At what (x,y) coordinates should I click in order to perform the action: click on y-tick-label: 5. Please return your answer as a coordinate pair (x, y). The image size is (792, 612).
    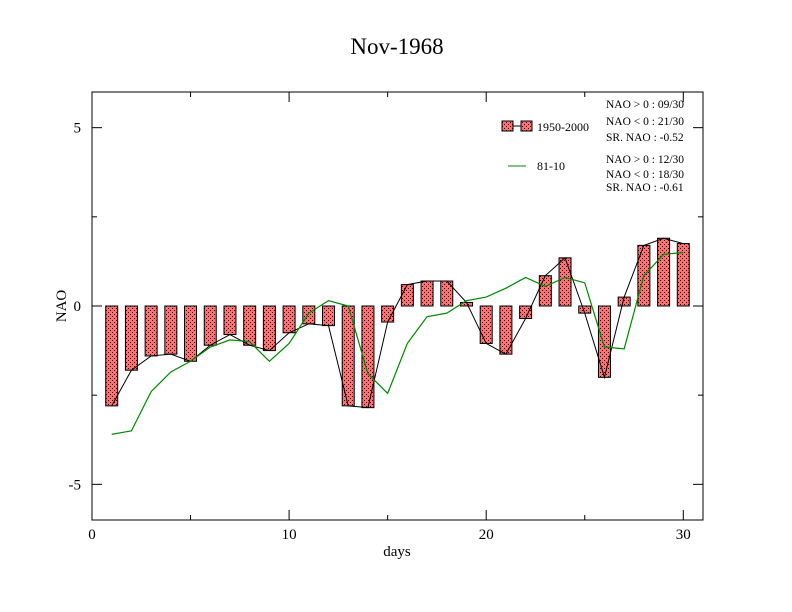
    Looking at the image, I should click on (78, 129).